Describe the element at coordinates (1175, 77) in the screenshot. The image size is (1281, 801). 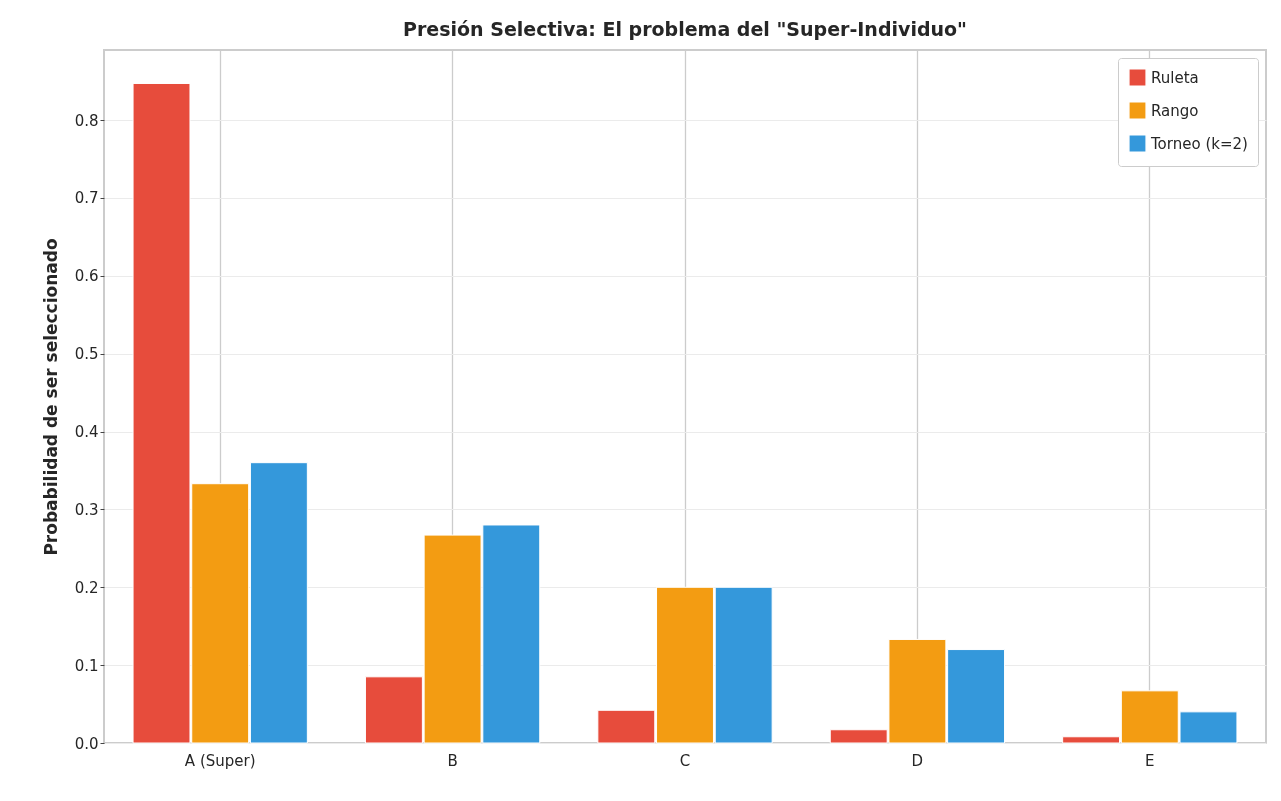
I see `legend-label: Ruleta` at that location.